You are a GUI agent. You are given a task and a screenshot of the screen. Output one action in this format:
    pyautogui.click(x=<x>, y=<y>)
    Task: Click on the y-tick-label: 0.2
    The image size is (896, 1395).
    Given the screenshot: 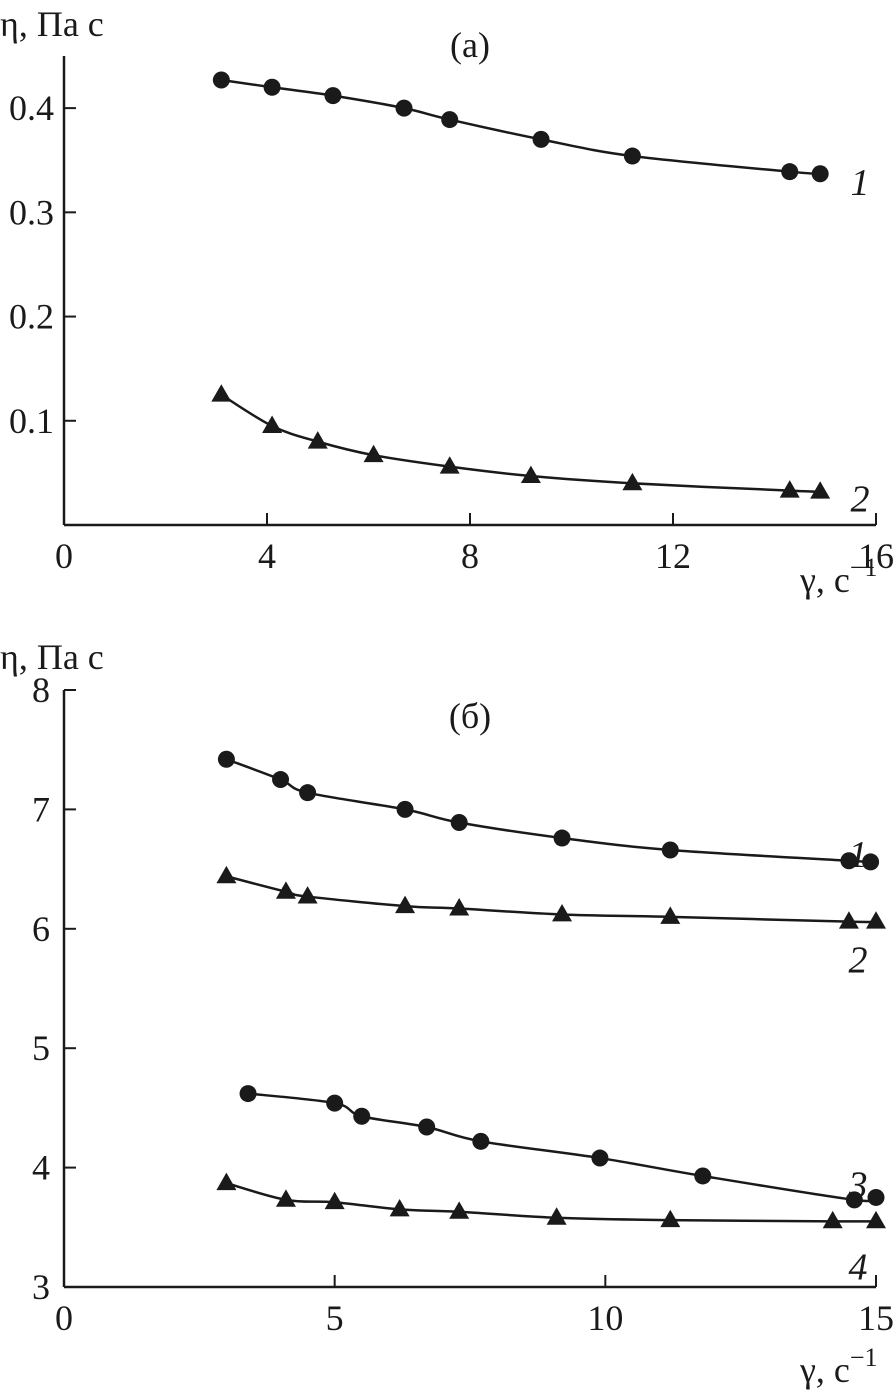 What is the action you would take?
    pyautogui.click(x=31, y=317)
    